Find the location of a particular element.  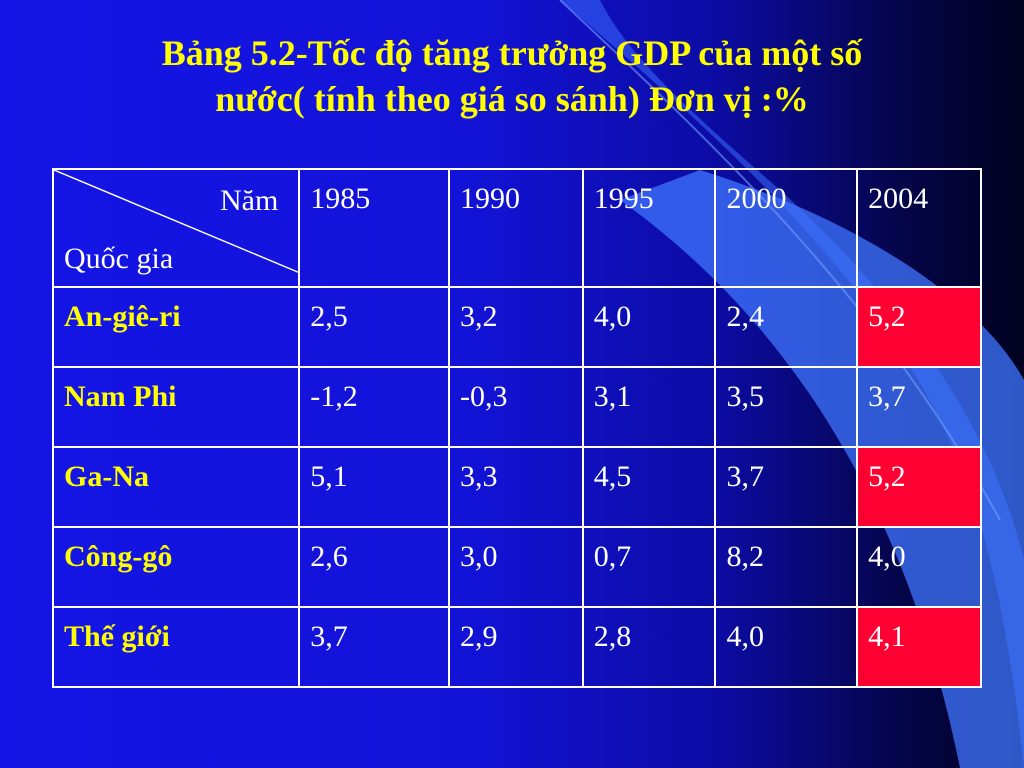

table-header-row: Năm Quốc gia 1985 1990 1995 2000 2004 is located at coordinates (516, 228).